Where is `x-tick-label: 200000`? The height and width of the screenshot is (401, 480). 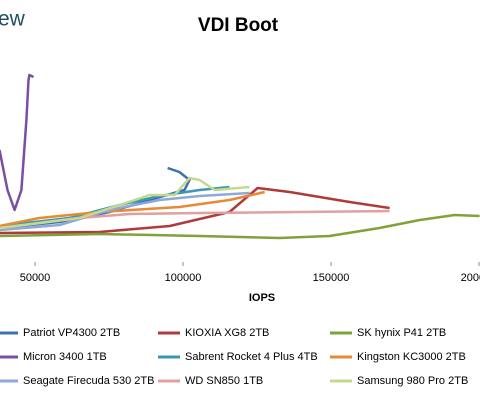
x-tick-label: 200000 is located at coordinates (470, 278).